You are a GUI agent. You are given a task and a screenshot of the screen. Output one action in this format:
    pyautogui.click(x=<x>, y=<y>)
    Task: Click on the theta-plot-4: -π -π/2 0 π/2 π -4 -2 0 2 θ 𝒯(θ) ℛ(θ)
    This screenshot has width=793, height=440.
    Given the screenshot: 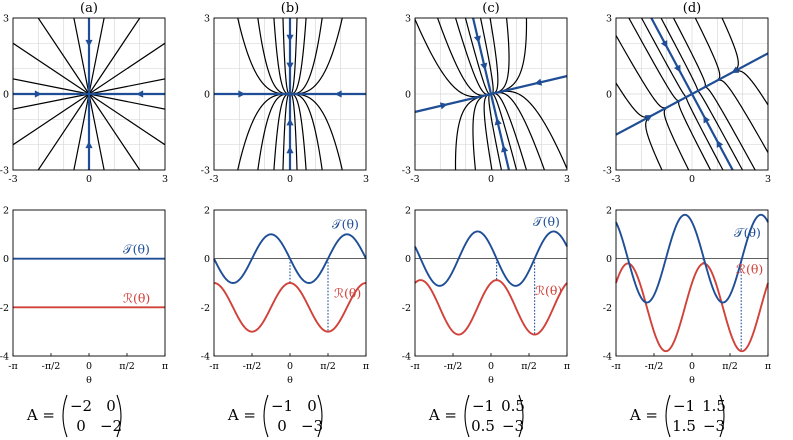 What is the action you would take?
    pyautogui.click(x=687, y=296)
    